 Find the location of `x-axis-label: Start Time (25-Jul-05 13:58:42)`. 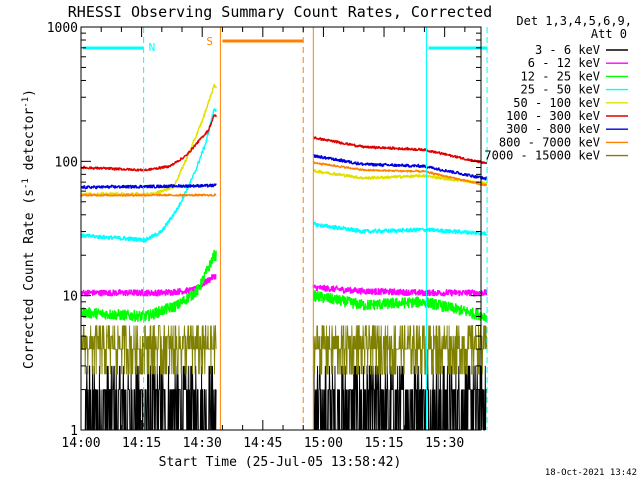

x-axis-label: Start Time (25-Jul-05 13:58:42) is located at coordinates (280, 462).